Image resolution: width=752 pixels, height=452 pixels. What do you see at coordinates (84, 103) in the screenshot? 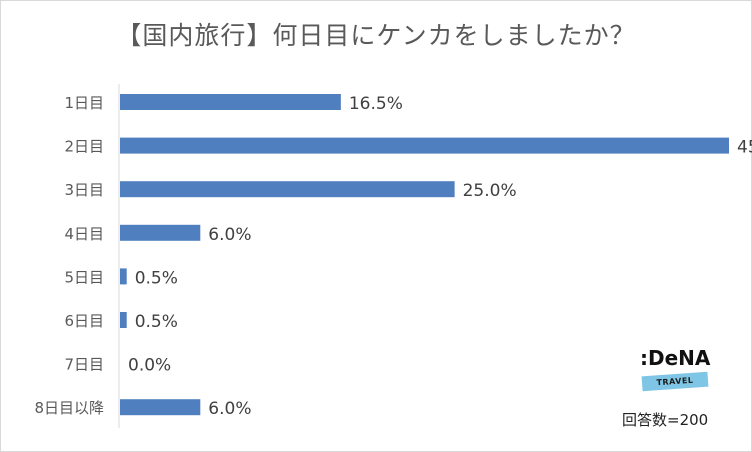
I see `category-label: 1日目` at bounding box center [84, 103].